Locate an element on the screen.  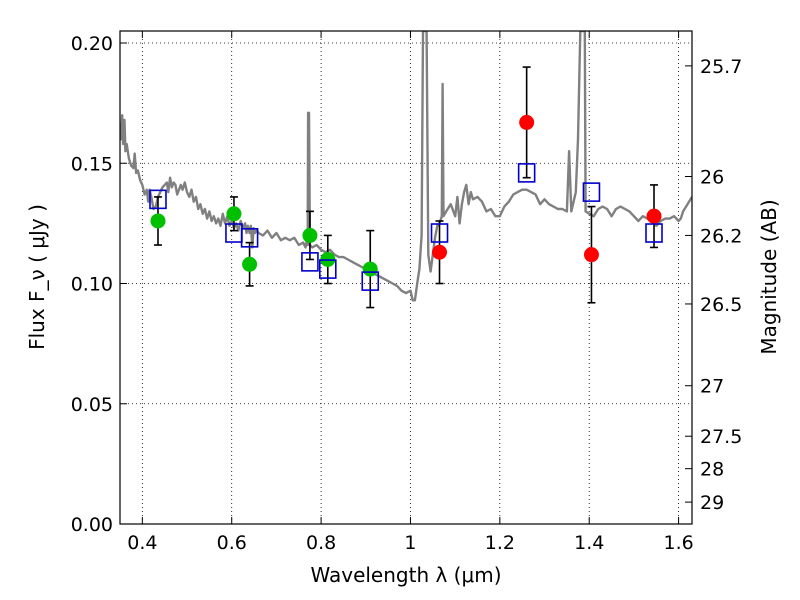
right-tick-label: 27 is located at coordinates (712, 387).